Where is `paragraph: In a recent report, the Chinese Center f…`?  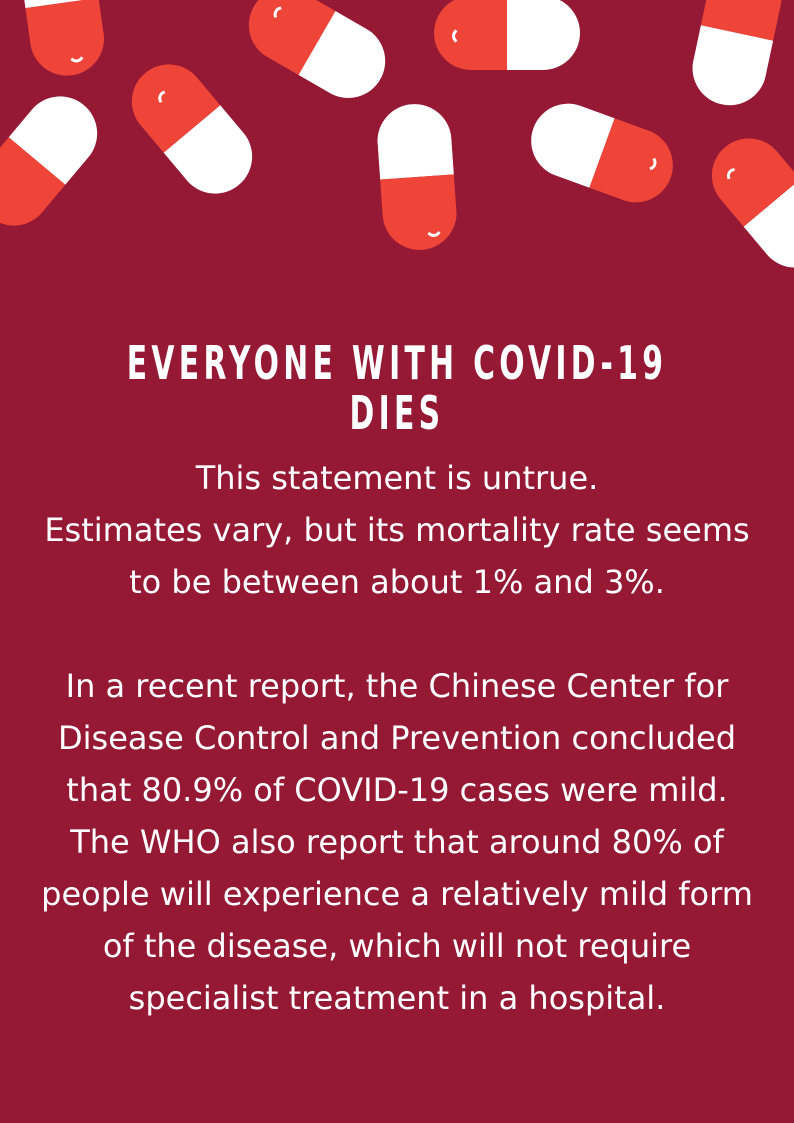 paragraph: In a recent report, the Chinese Center f… is located at coordinates (397, 738).